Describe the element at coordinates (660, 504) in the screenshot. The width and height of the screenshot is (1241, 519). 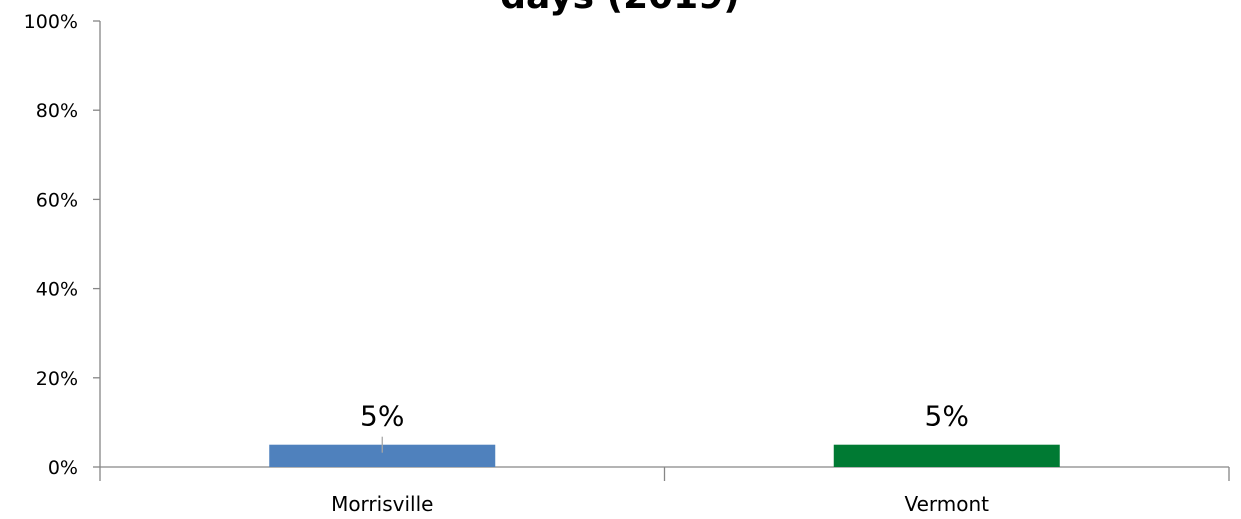
I see `category-labels: Morrisville Vermont` at that location.